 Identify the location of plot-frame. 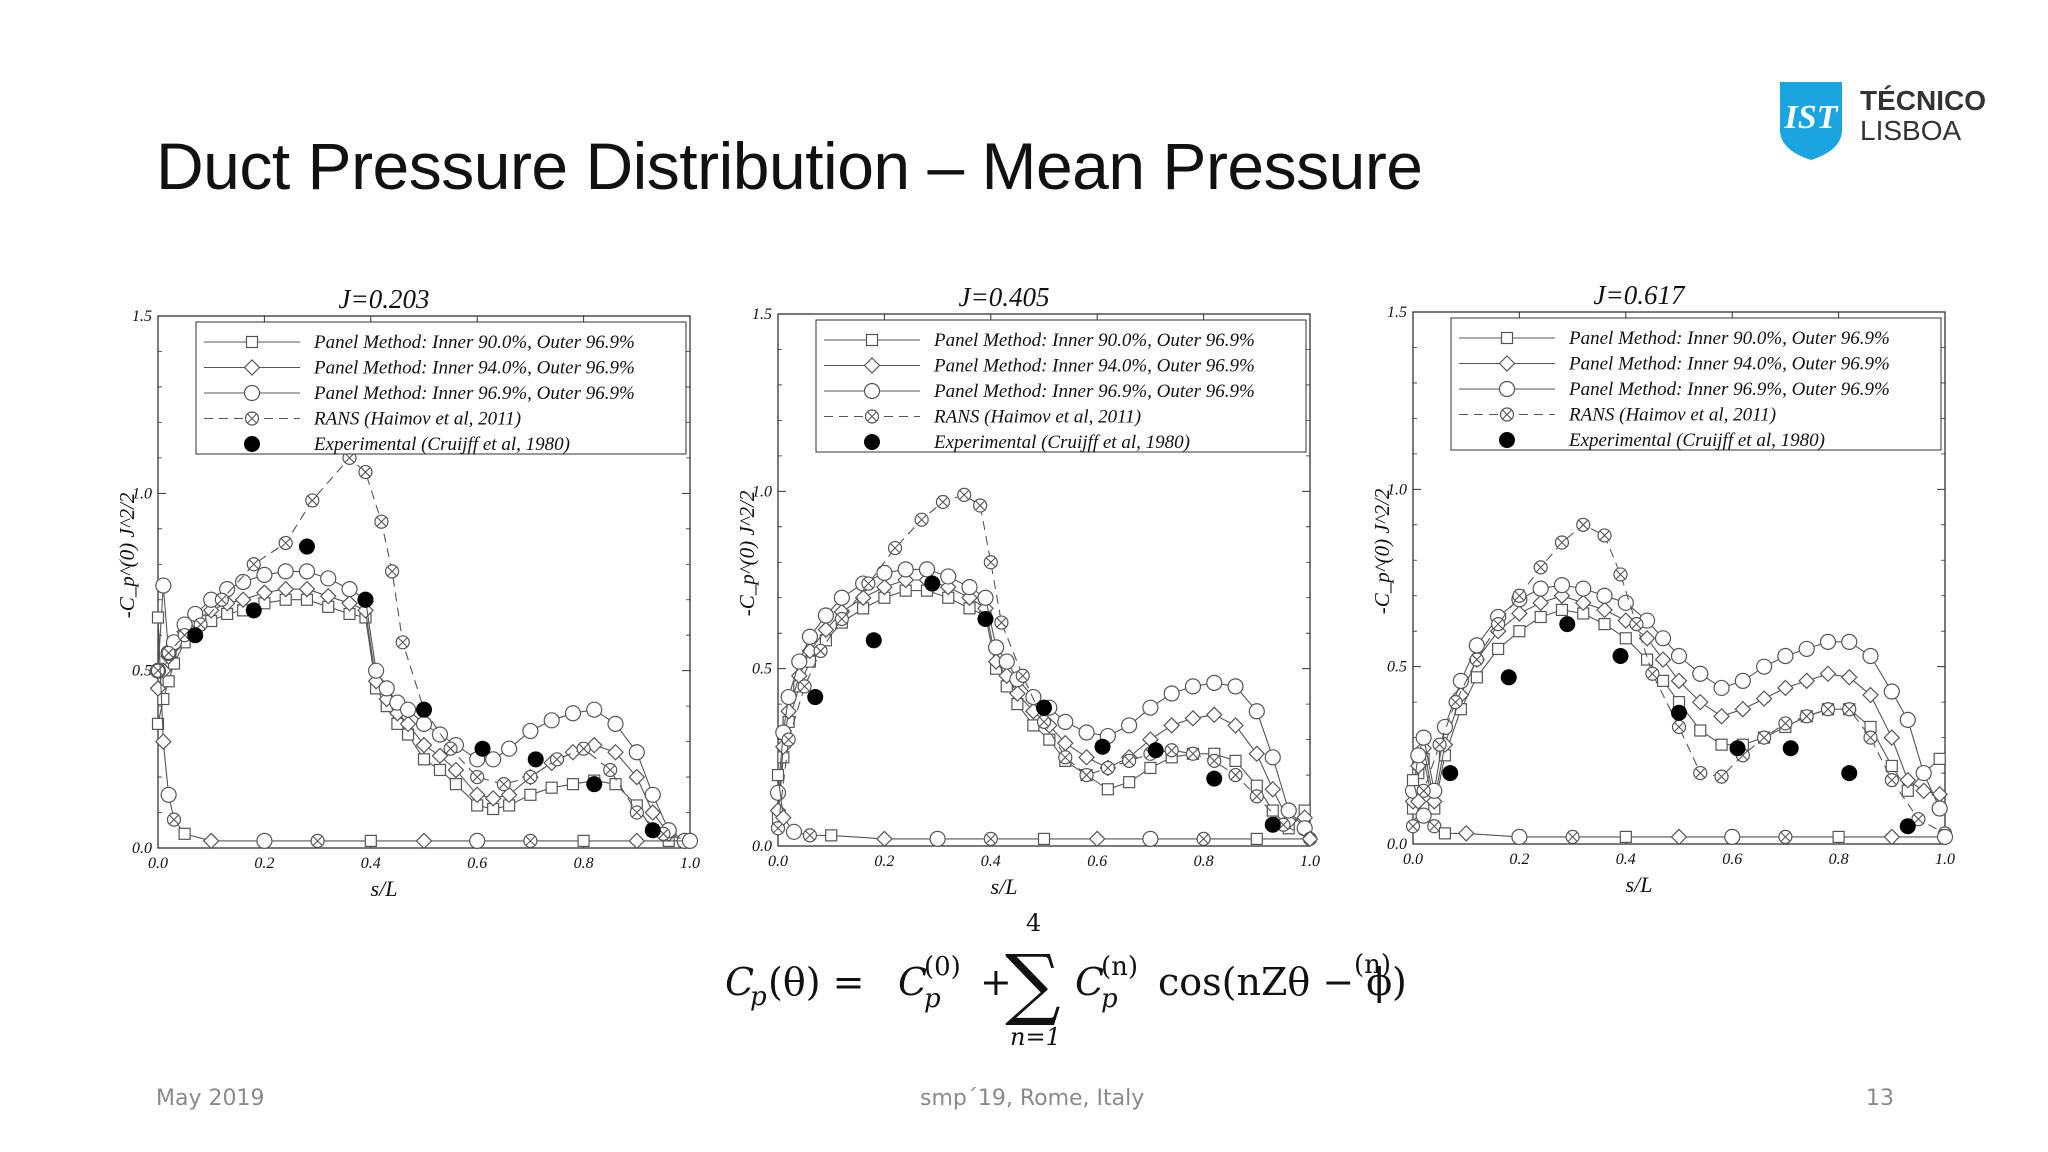
(1044, 580).